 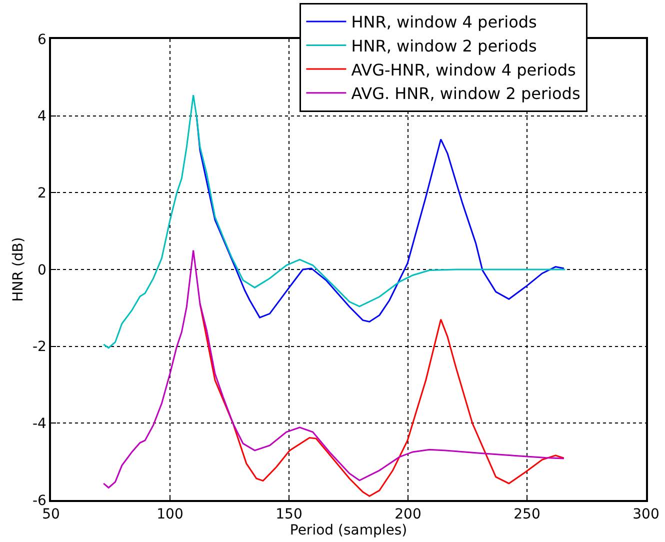 What do you see at coordinates (39, 424) in the screenshot?
I see `y-tick-label: -4` at bounding box center [39, 424].